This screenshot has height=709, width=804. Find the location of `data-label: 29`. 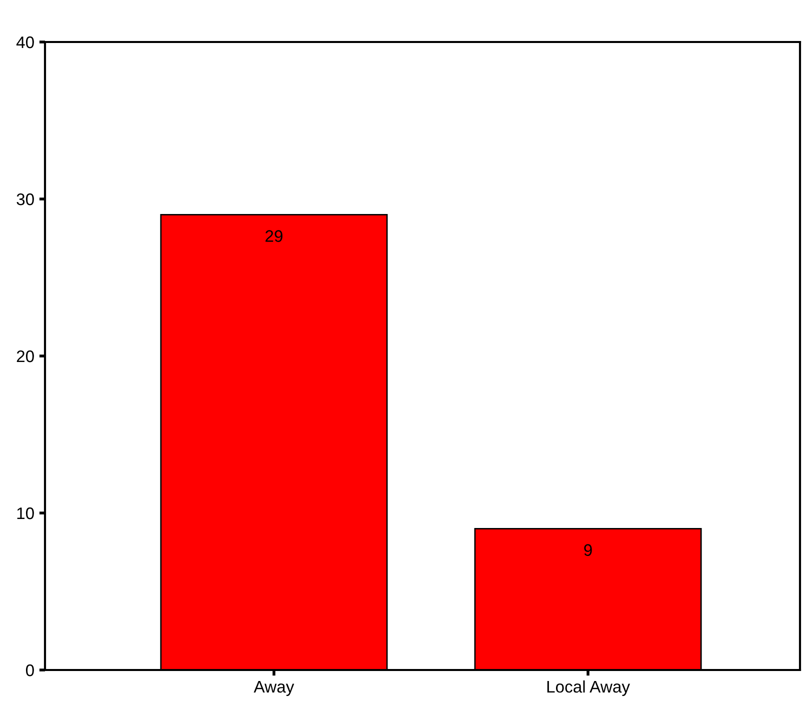

data-label: 29 is located at coordinates (274, 236).